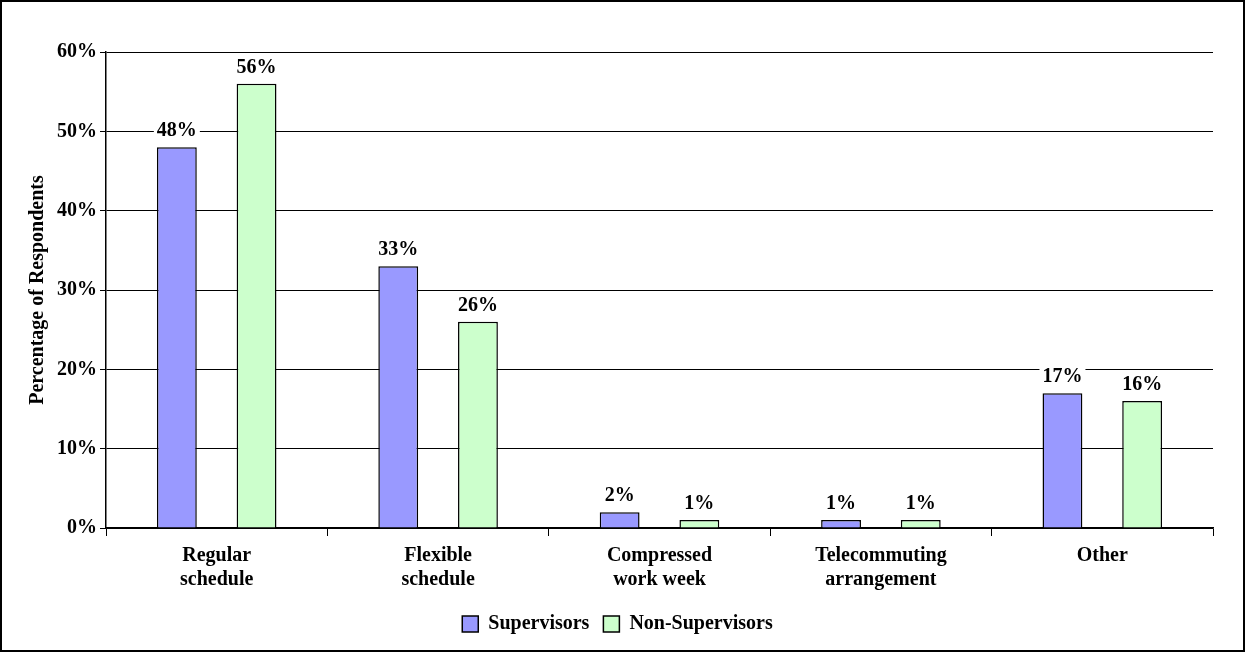  What do you see at coordinates (176, 129) in the screenshot?
I see `data-label: 48%` at bounding box center [176, 129].